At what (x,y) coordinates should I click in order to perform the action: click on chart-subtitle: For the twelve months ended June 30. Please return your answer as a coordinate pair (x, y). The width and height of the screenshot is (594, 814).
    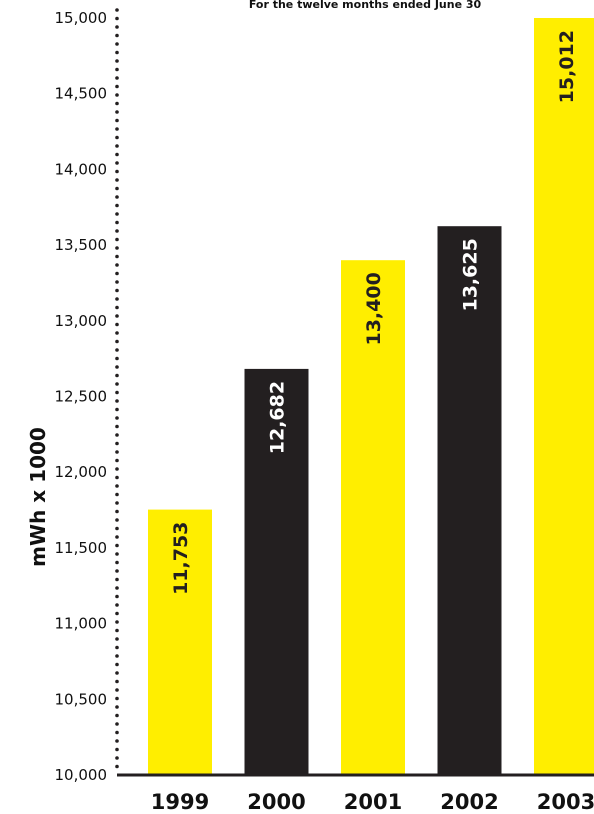
    Looking at the image, I should click on (365, 5).